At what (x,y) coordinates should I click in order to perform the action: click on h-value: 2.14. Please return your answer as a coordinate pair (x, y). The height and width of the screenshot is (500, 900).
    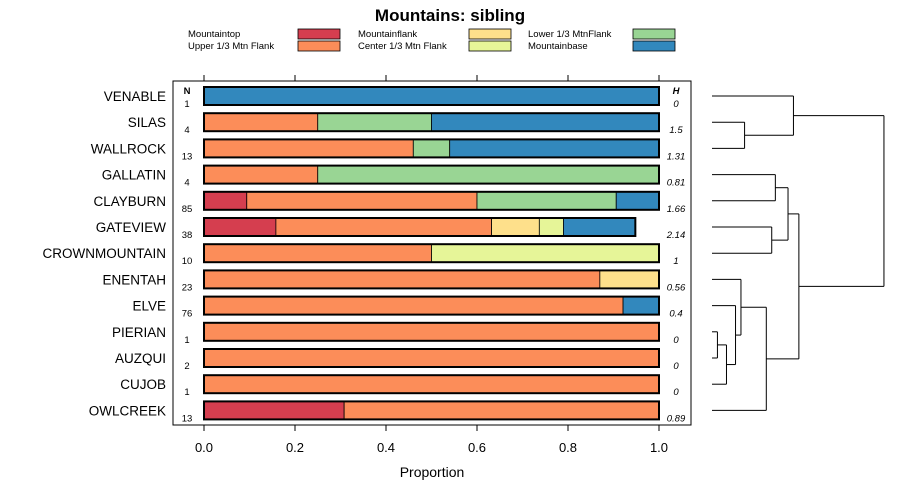
    Looking at the image, I should click on (676, 235).